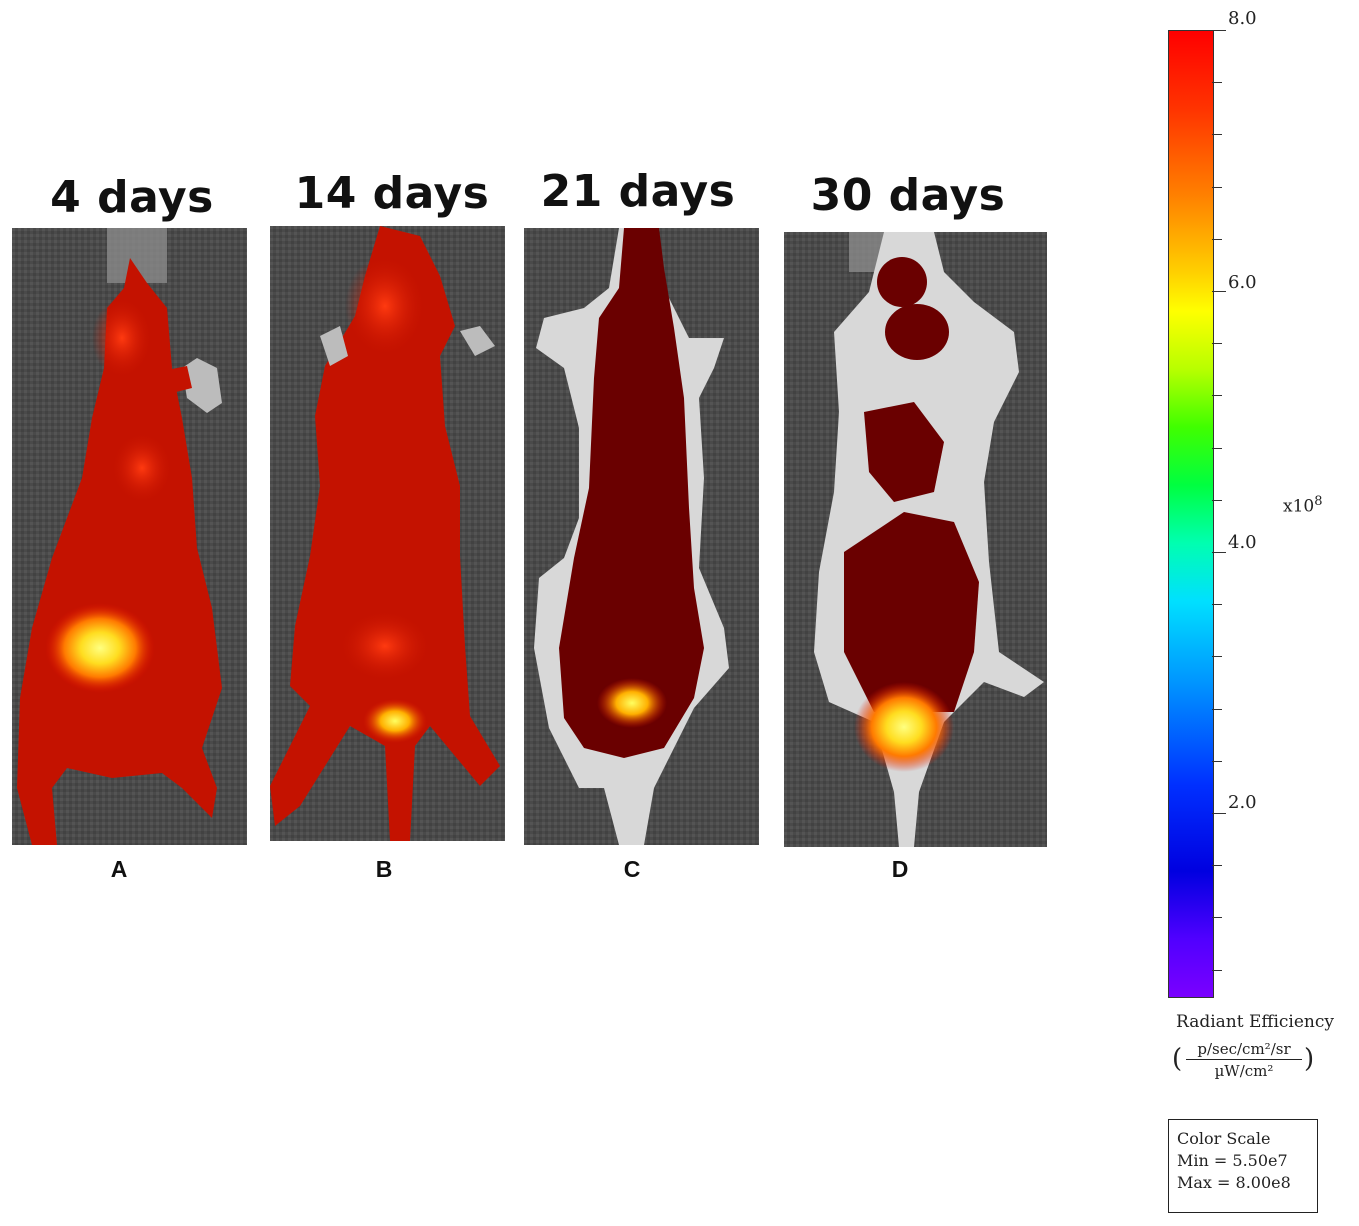 Image resolution: width=1359 pixels, height=1226 pixels. I want to click on color-scale-box: Color Scale Min = 5.50e7 Max = 8.00e8, so click(1243, 1166).